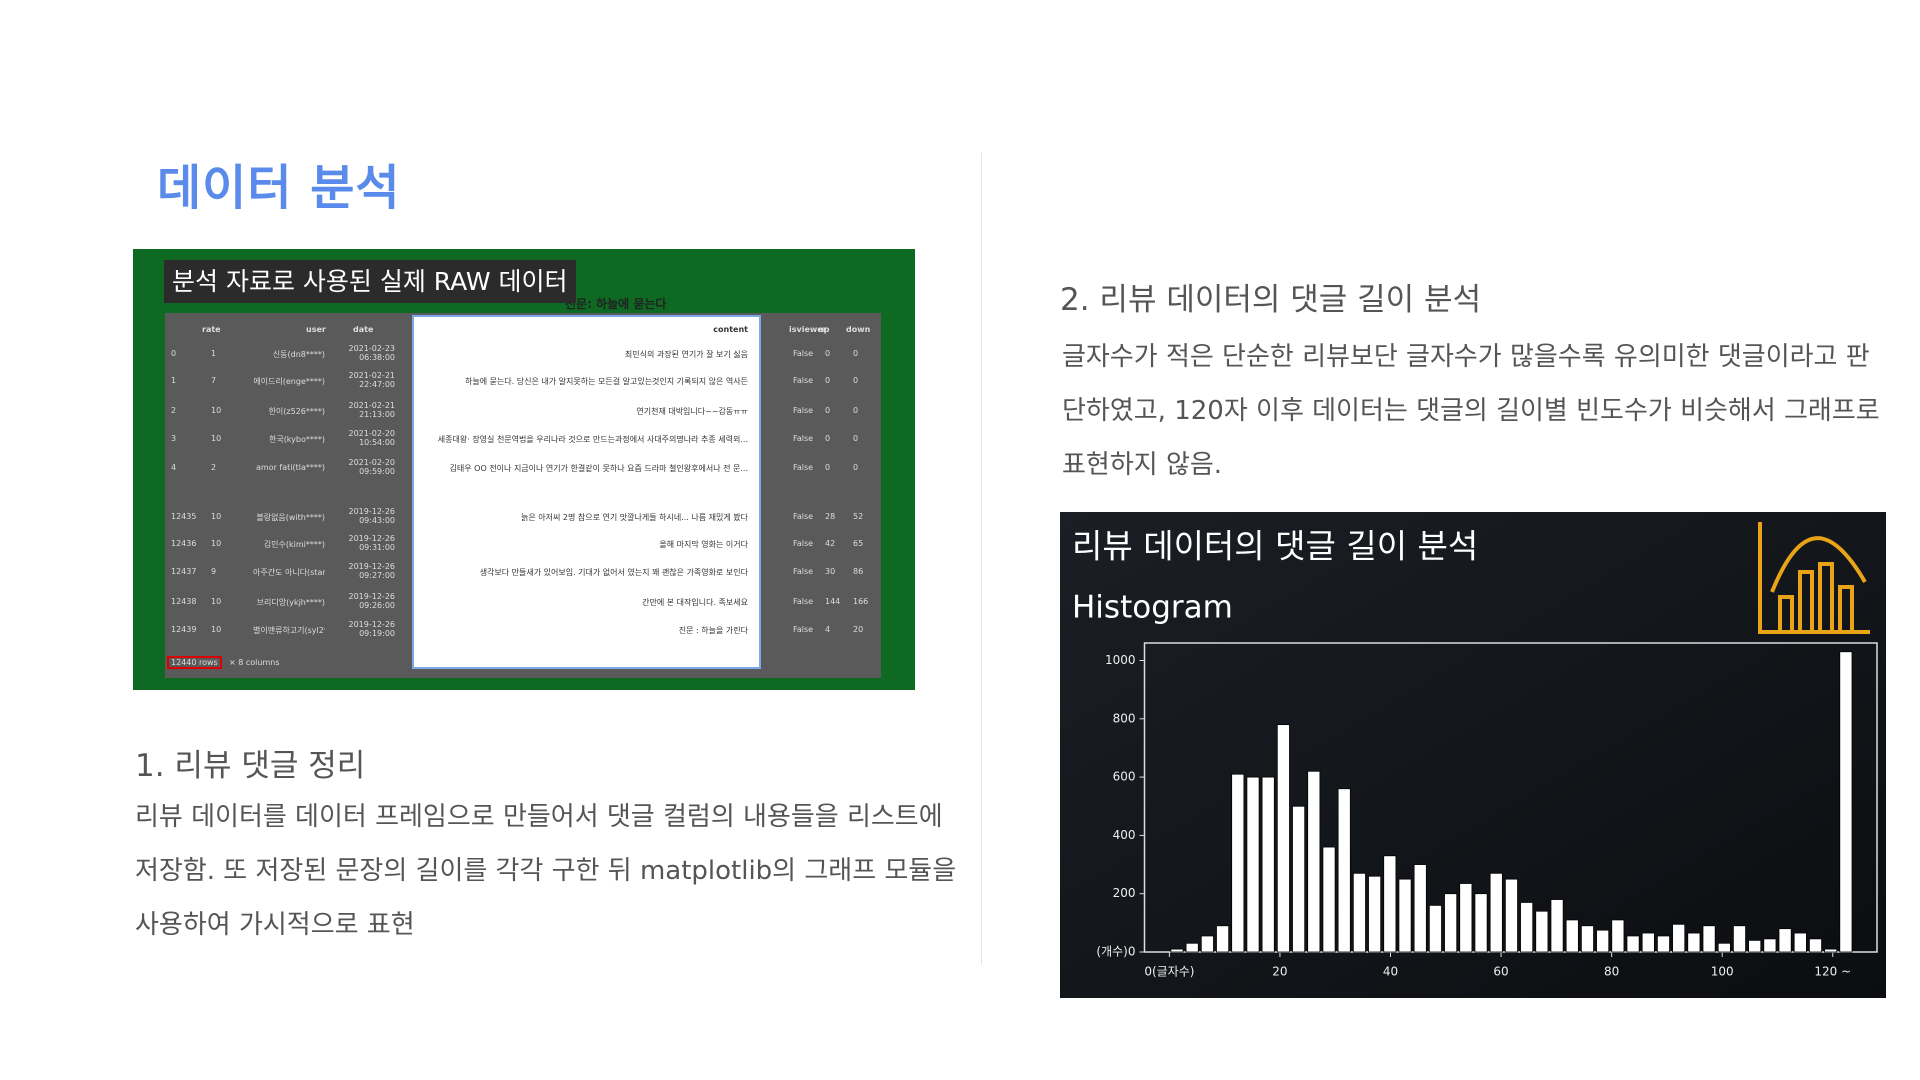 The image size is (1920, 1080). What do you see at coordinates (616, 304) in the screenshot?
I see `movie-title: 천문: 하늘에 묻는다` at bounding box center [616, 304].